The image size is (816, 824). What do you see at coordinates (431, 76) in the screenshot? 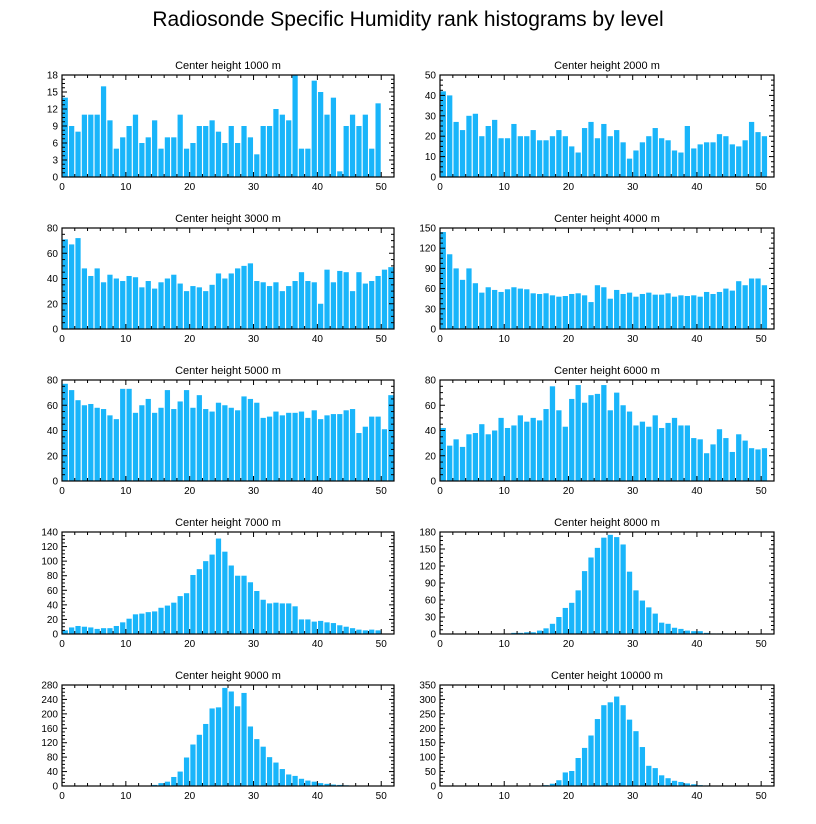
I see `y-tick-label: 50` at bounding box center [431, 76].